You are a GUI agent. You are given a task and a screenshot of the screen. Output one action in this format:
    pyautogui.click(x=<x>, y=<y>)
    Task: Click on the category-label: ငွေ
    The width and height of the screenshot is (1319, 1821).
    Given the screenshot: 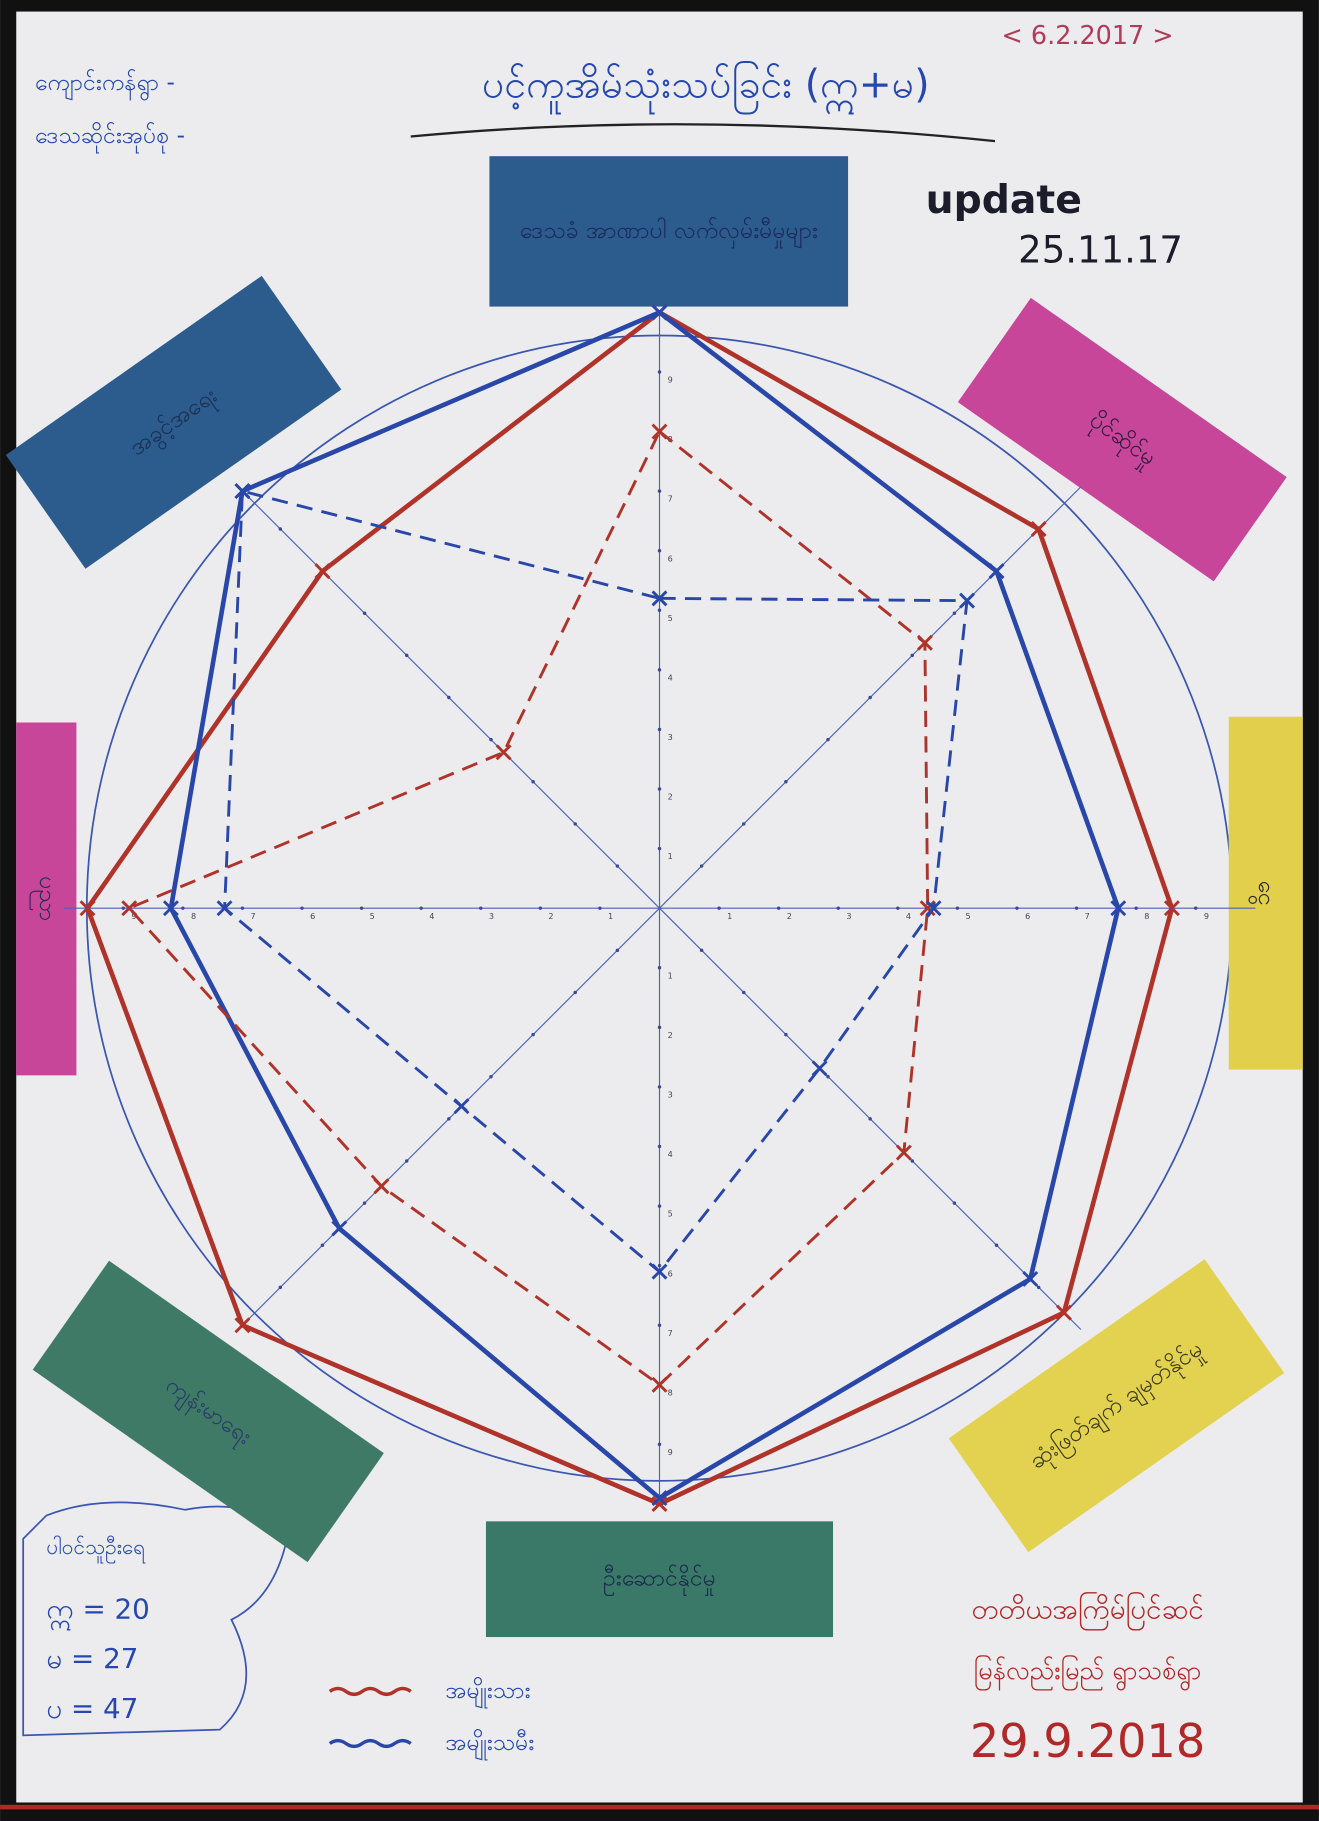 What is the action you would take?
    pyautogui.click(x=1263, y=892)
    